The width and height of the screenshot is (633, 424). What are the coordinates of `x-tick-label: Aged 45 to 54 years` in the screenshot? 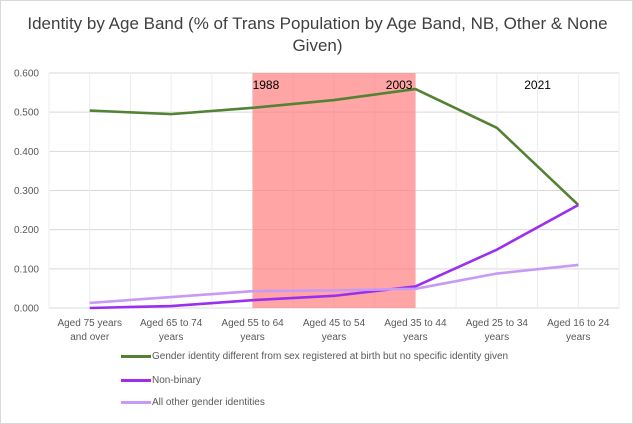 It's located at (334, 330).